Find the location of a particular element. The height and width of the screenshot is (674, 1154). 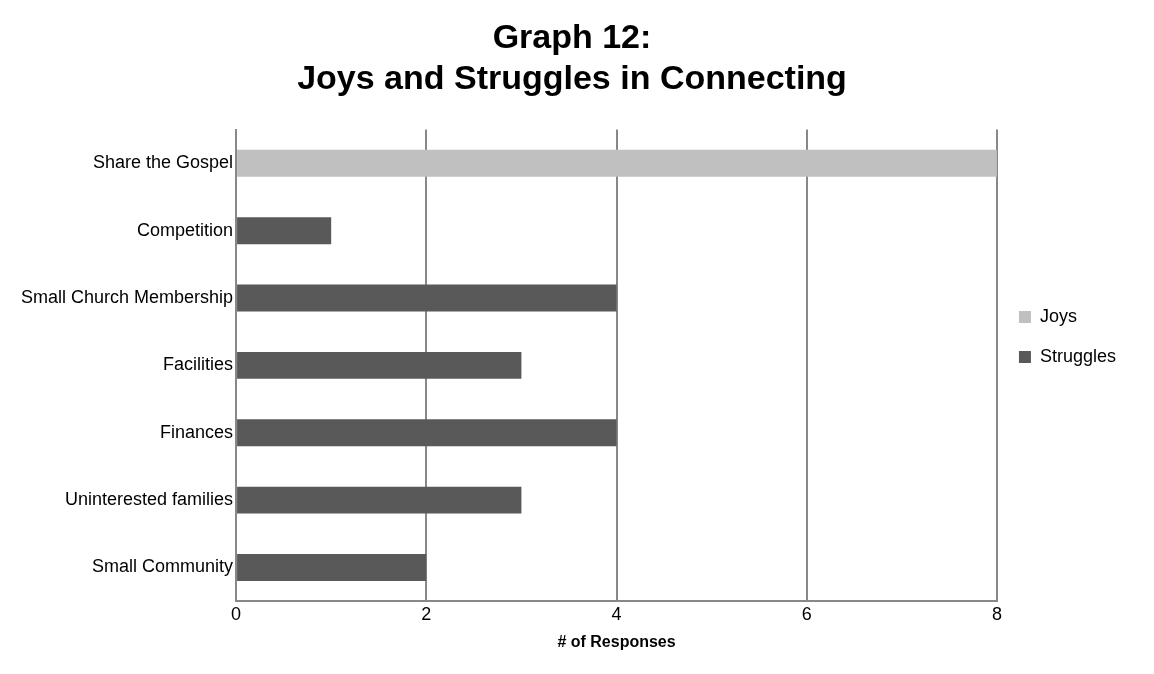

y-tick-label: Small Church Membership is located at coordinates (127, 297).